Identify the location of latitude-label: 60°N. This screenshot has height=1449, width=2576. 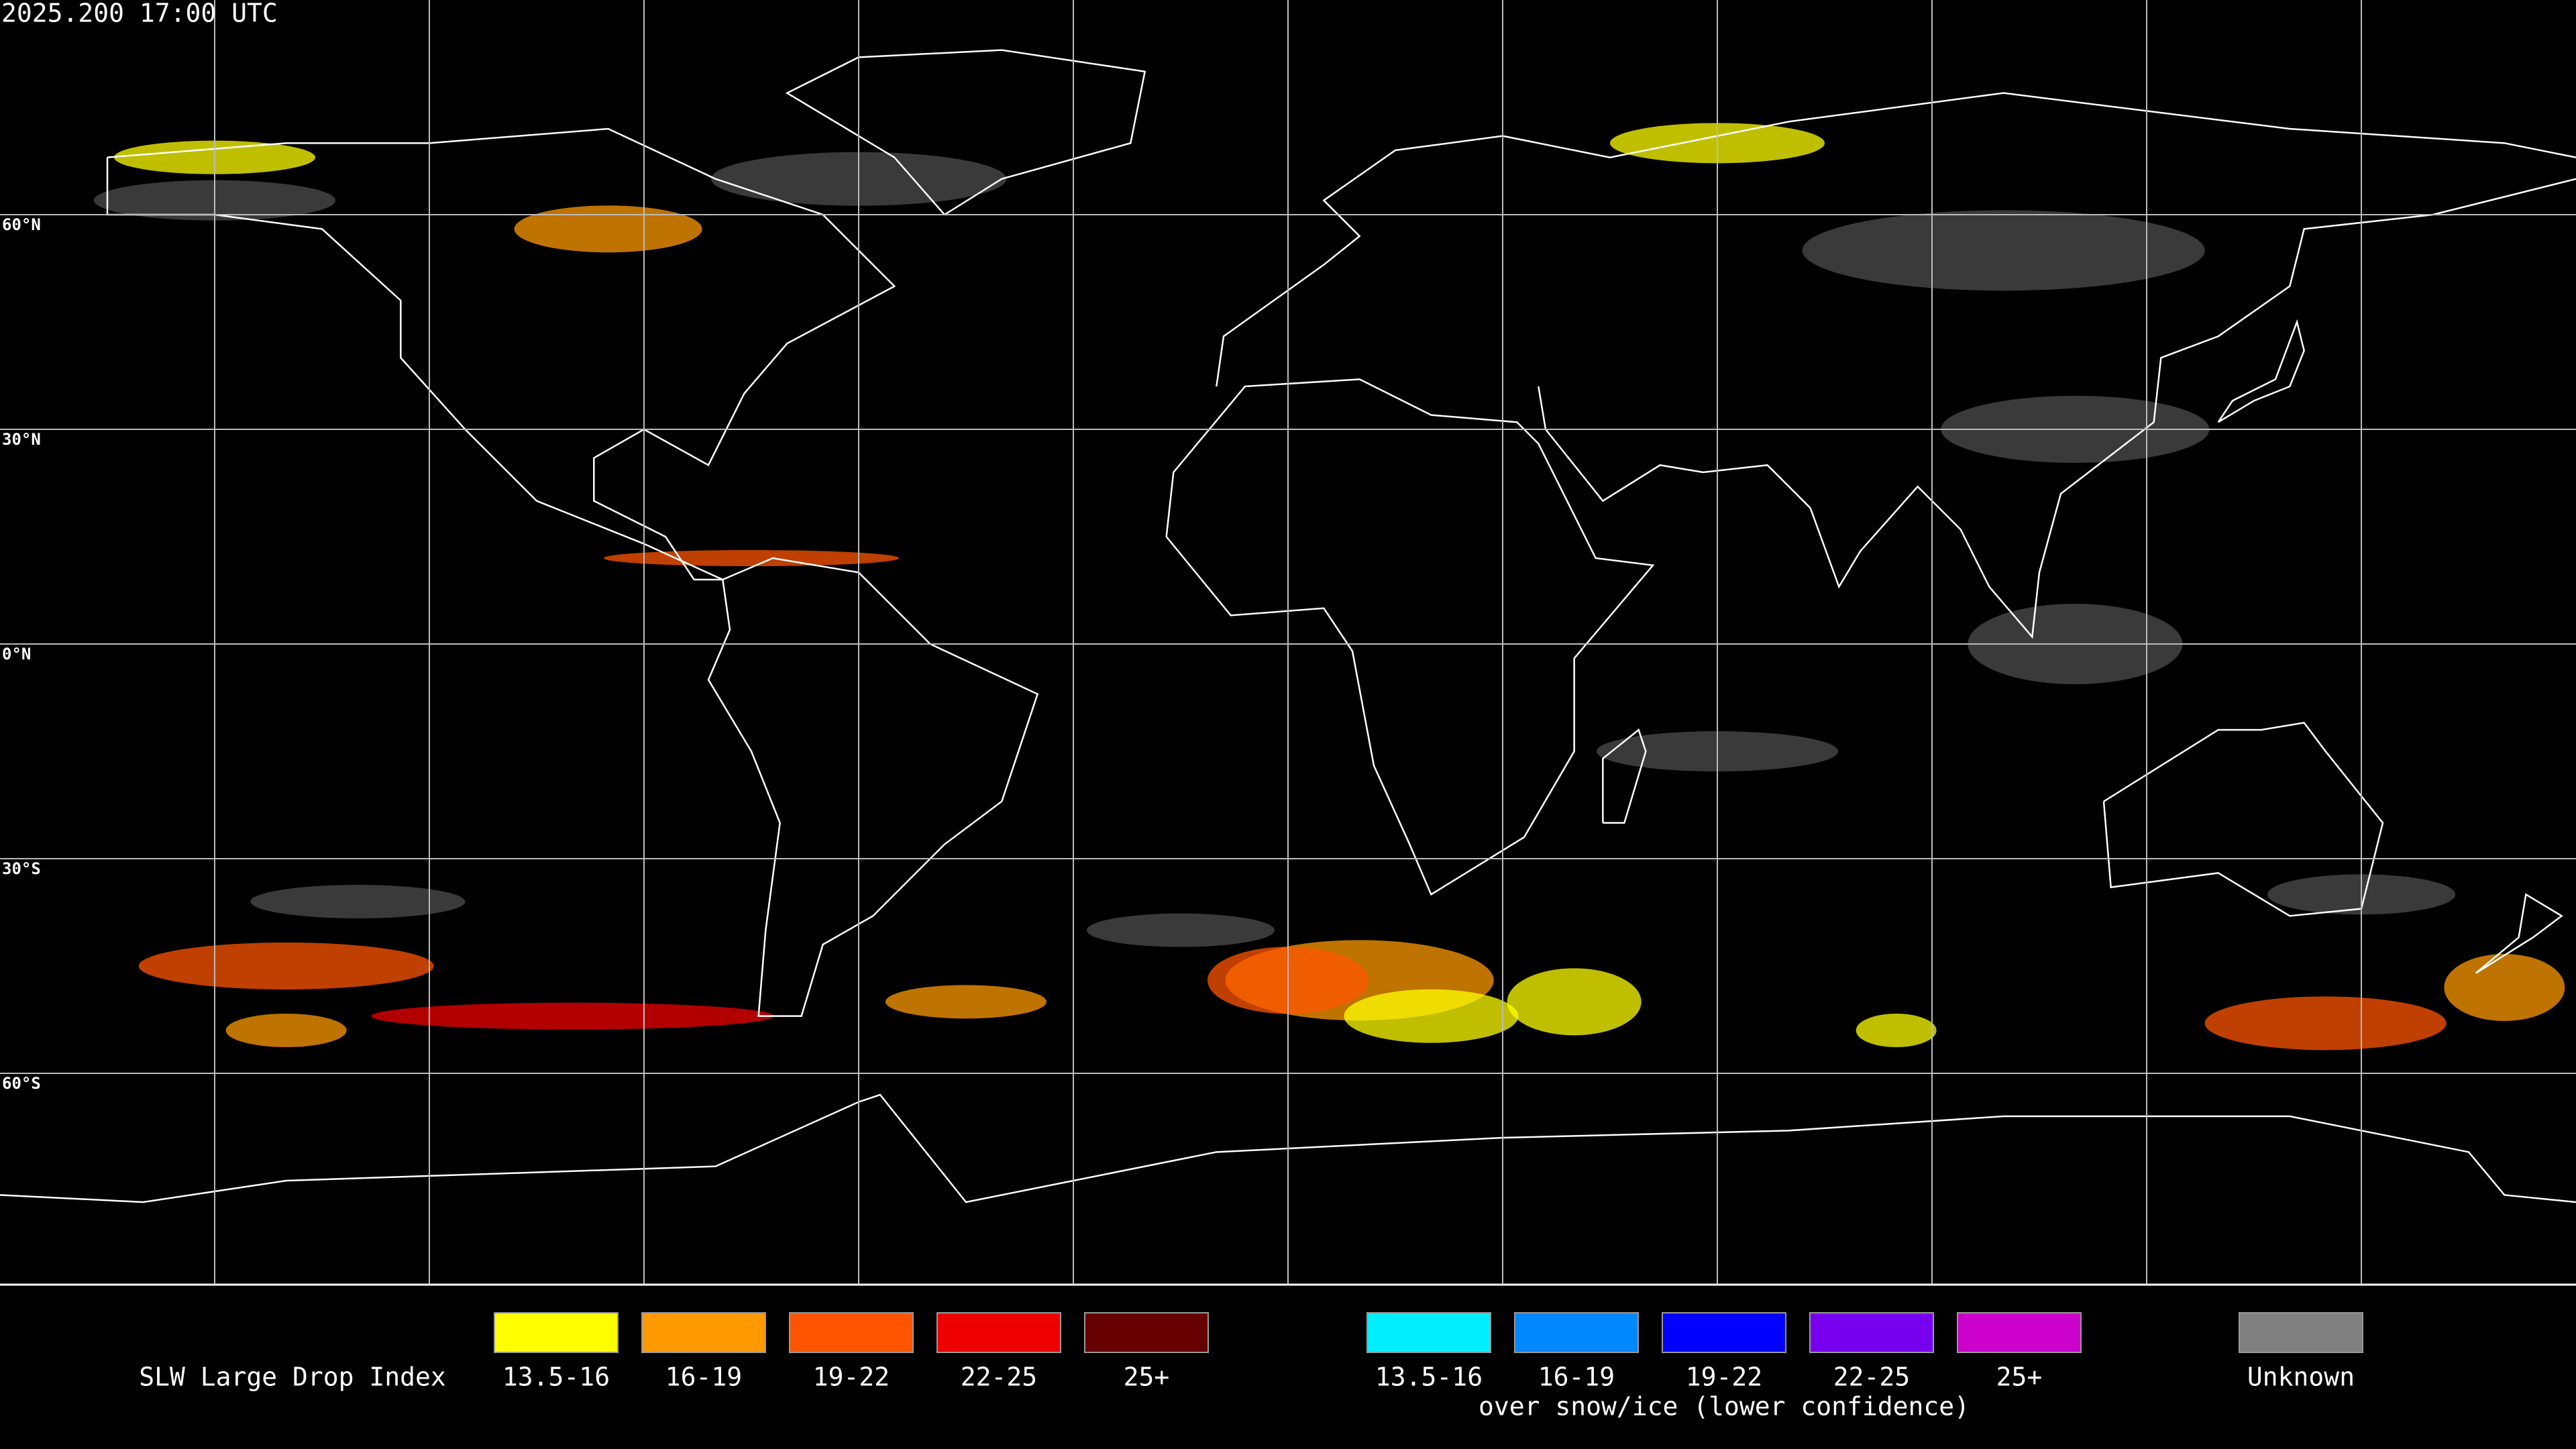
(21, 224).